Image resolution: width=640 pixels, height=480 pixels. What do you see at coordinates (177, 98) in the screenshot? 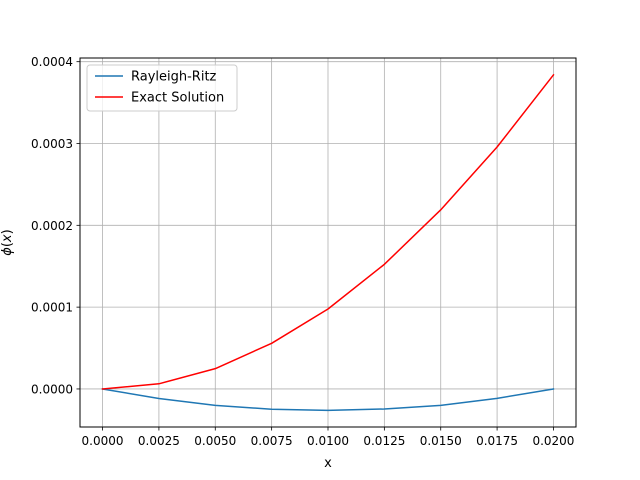
I see `legend-label-exact-solution: Exact Solution` at bounding box center [177, 98].